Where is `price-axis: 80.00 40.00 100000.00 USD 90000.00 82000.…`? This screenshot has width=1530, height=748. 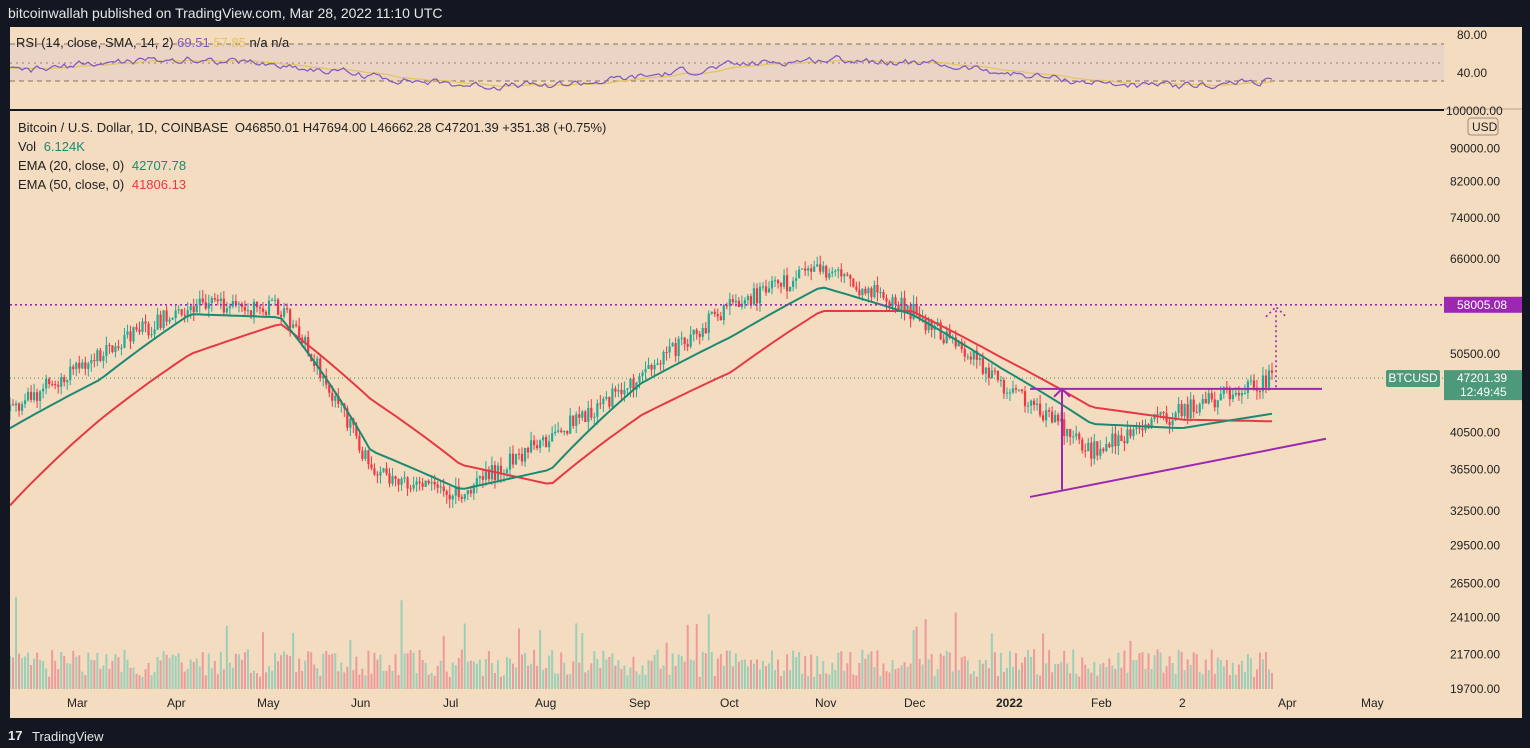
price-axis: 80.00 40.00 100000.00 USD 90000.00 82000.… is located at coordinates (1483, 372).